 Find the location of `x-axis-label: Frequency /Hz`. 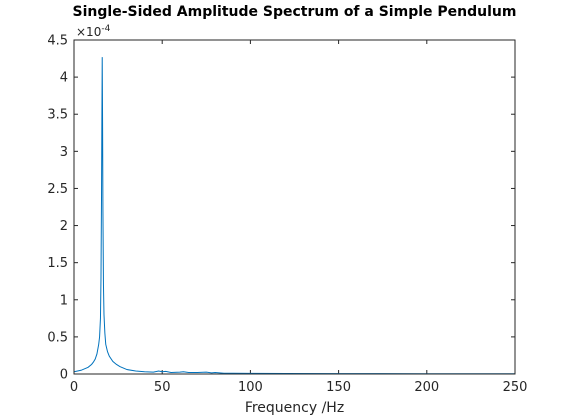

x-axis-label: Frequency /Hz is located at coordinates (294, 408).